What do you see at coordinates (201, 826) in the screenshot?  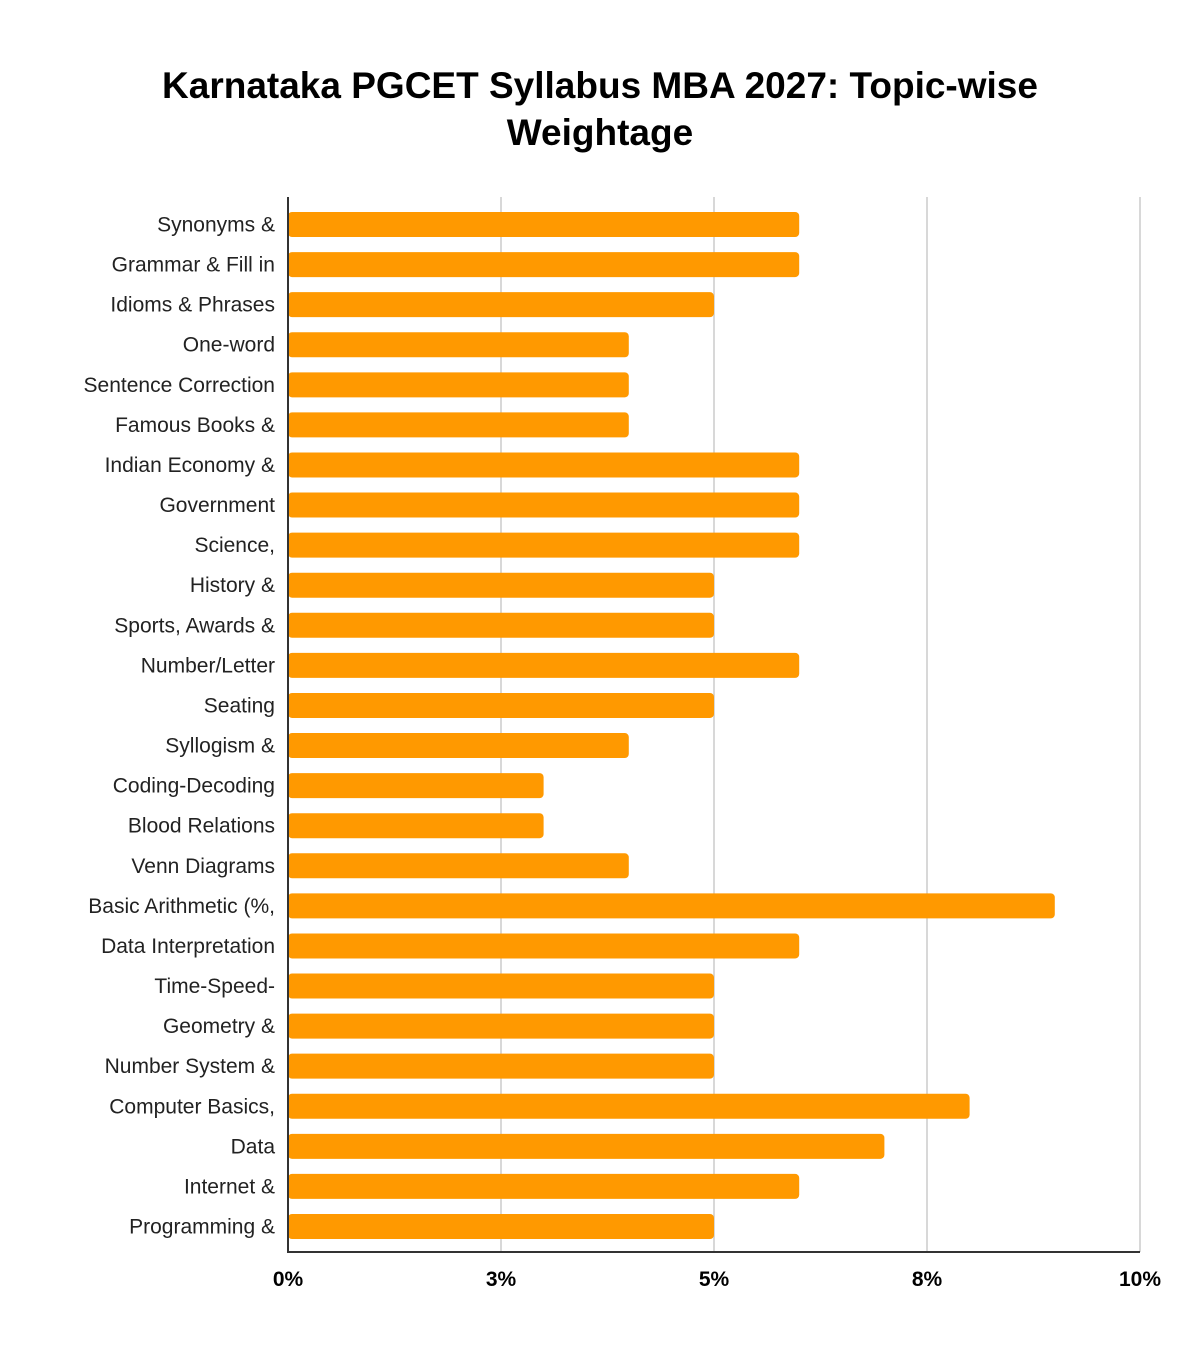 I see `category-label-15: Blood Relations` at bounding box center [201, 826].